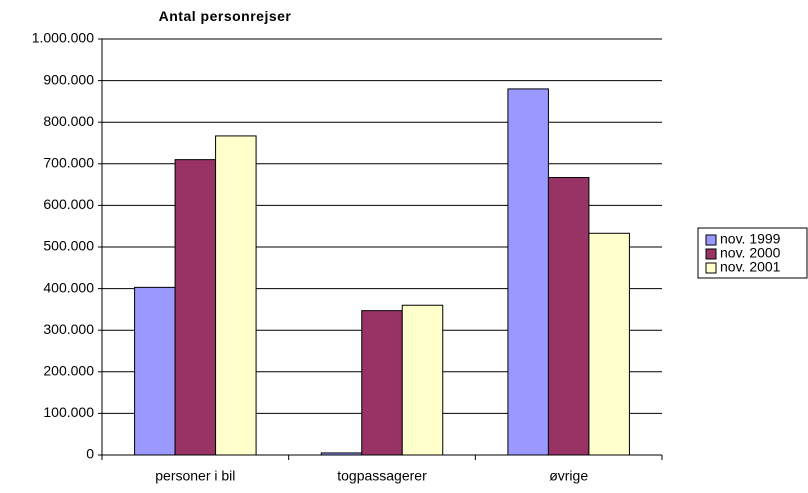 This screenshot has height=493, width=808. What do you see at coordinates (68, 246) in the screenshot?
I see `y-tick-label: 500.000` at bounding box center [68, 246].